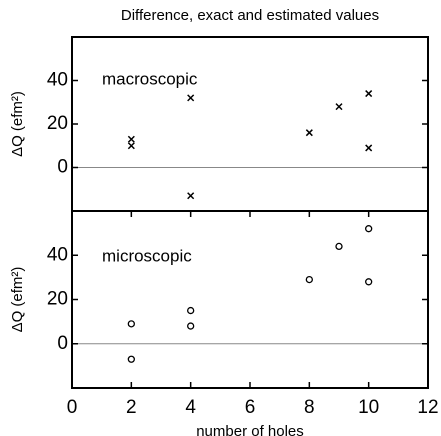 The width and height of the screenshot is (441, 436). I want to click on x-tick-label: 8, so click(309, 407).